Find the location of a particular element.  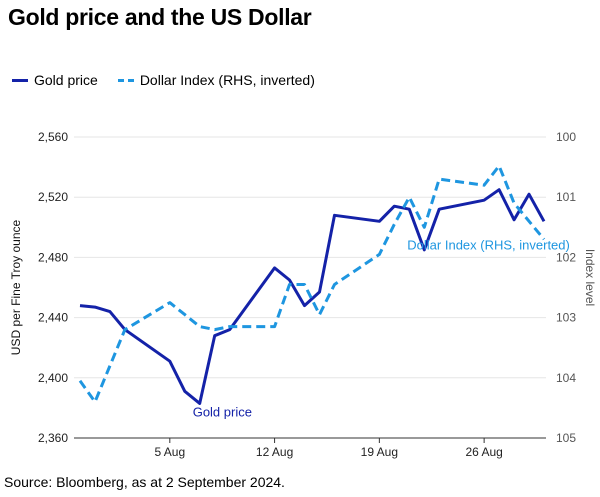

legend-swatch-dollar is located at coordinates (125, 80).